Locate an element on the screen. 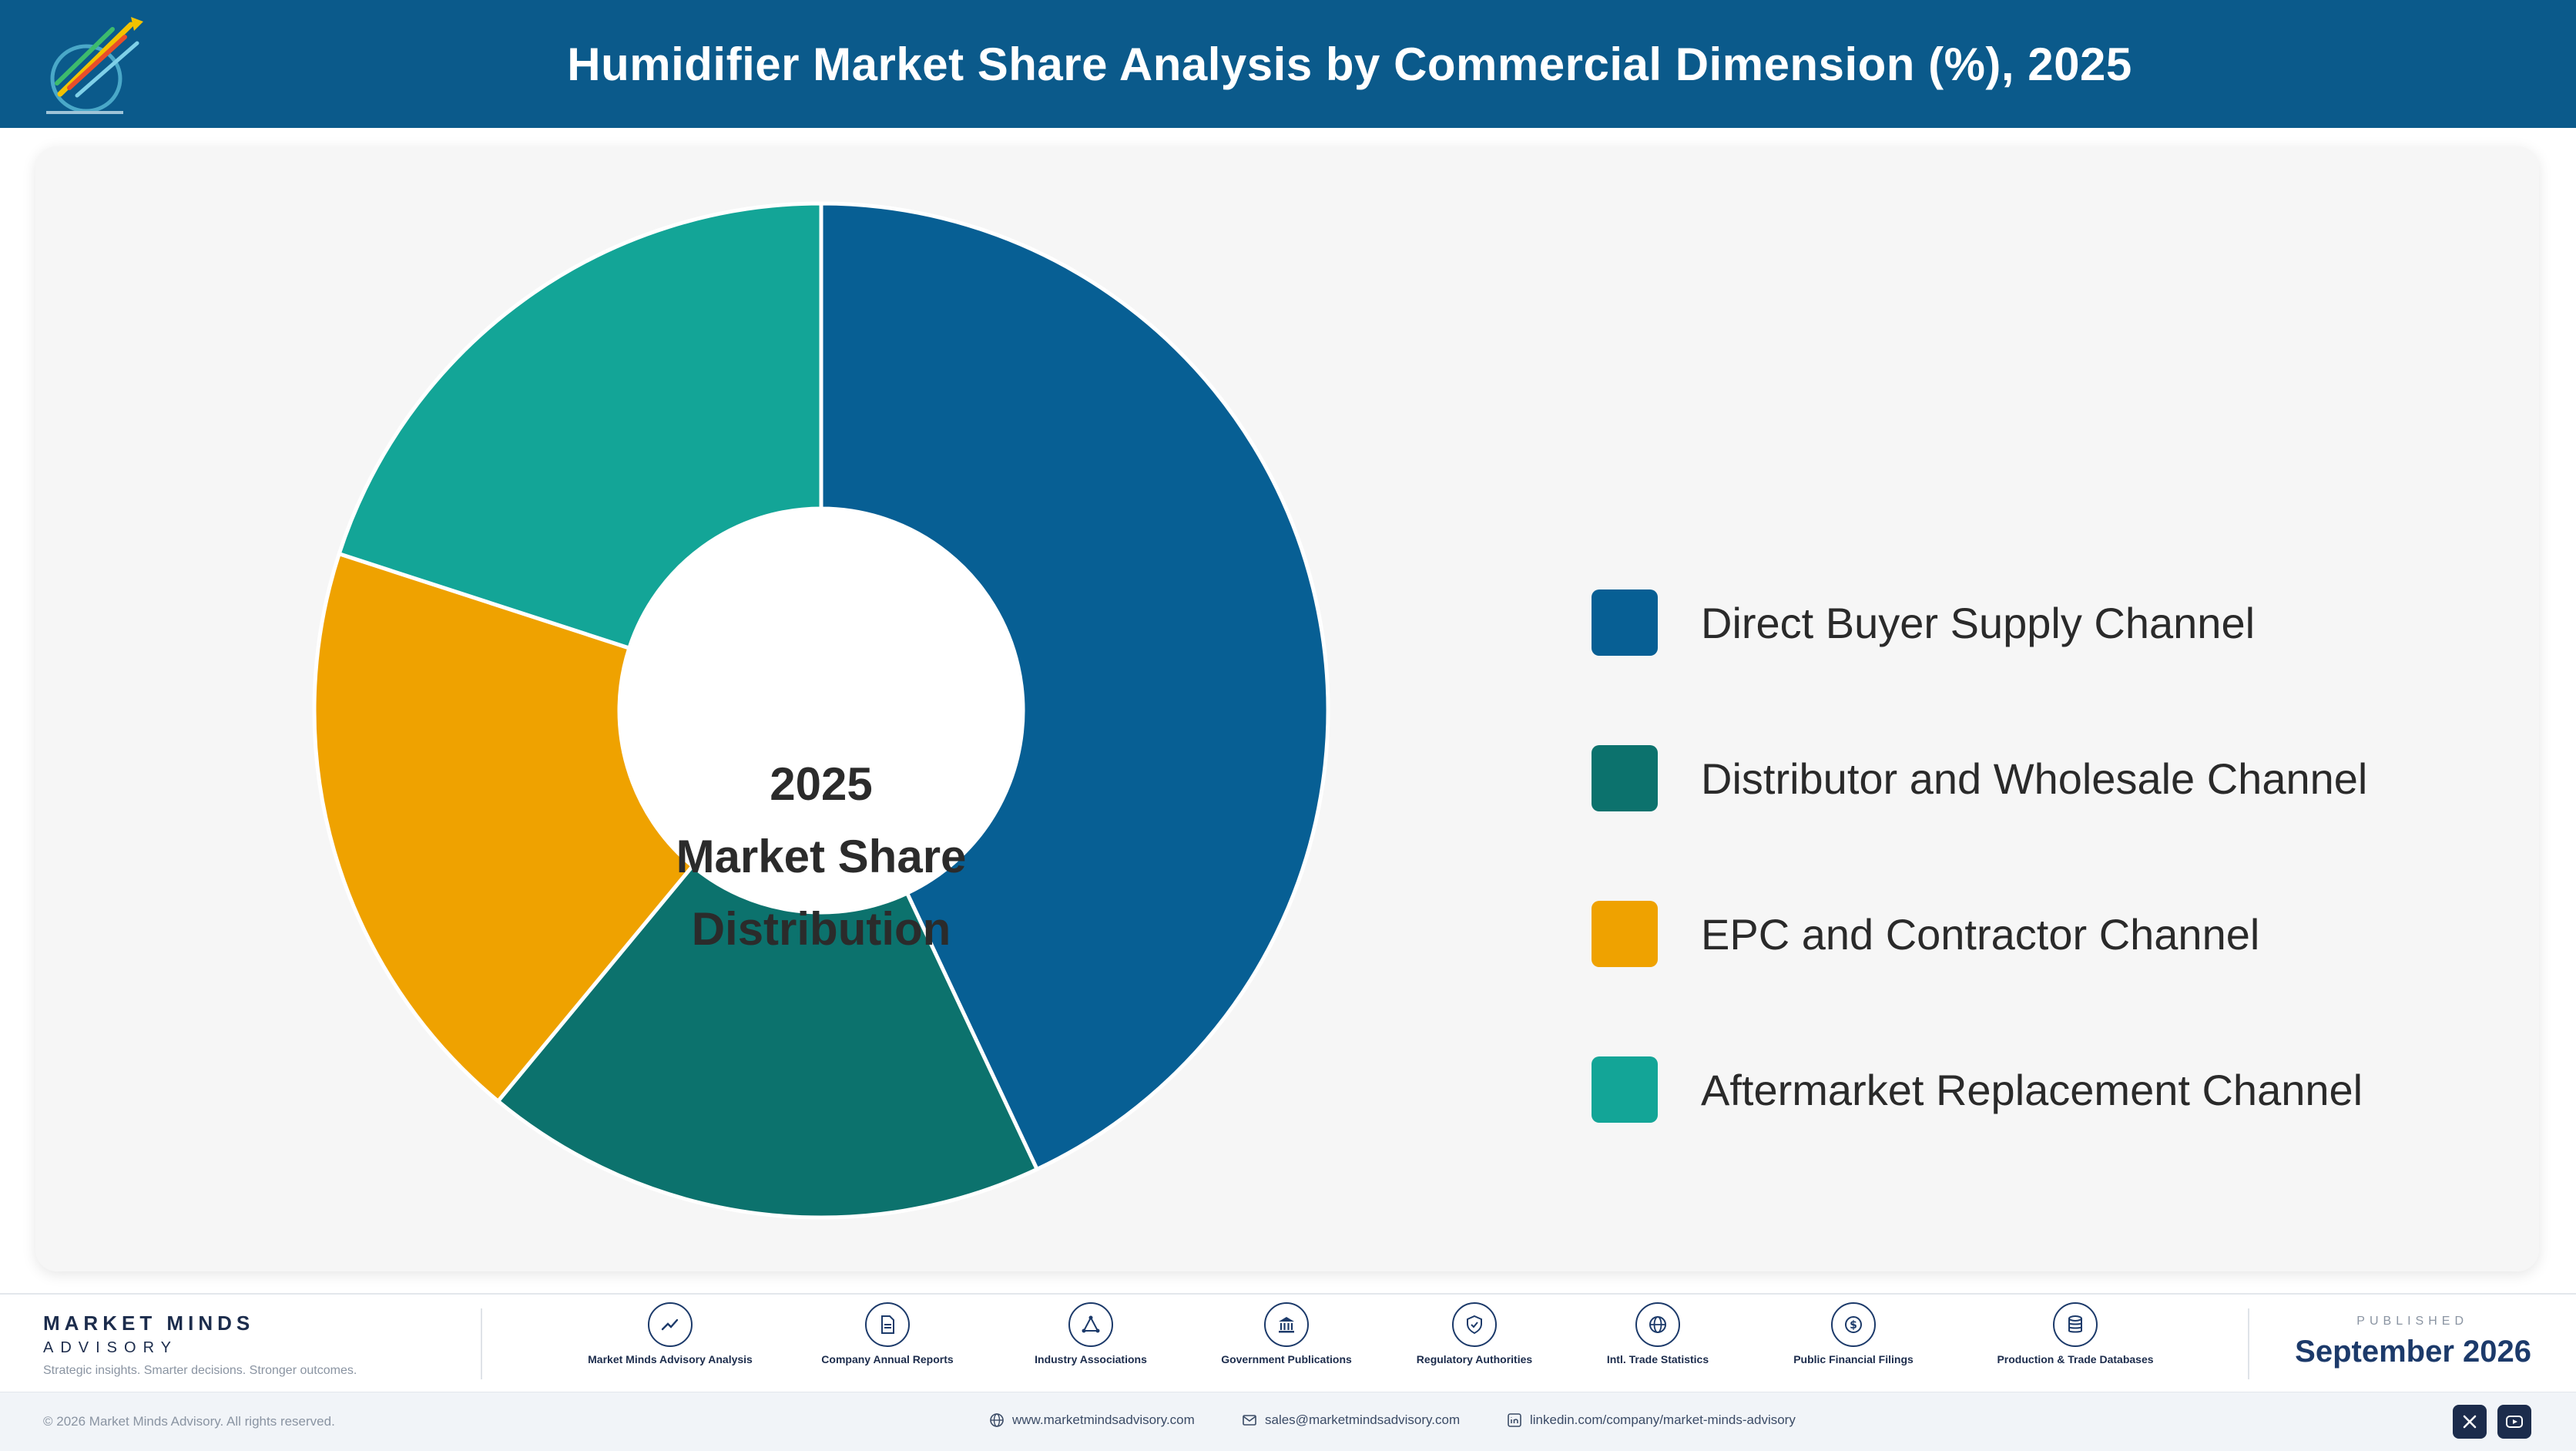  source-item: Company Annual Reports is located at coordinates (887, 1334).